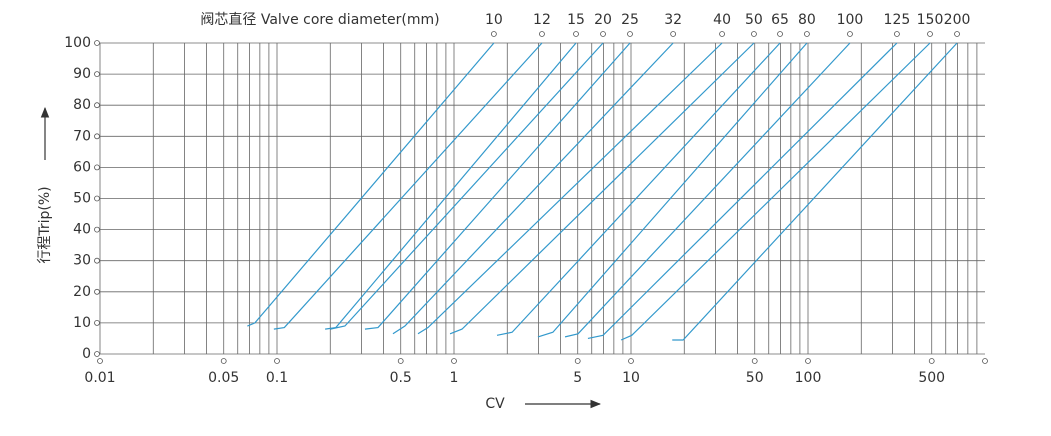 The image size is (1051, 436). What do you see at coordinates (454, 378) in the screenshot?
I see `x-tick-label: 1` at bounding box center [454, 378].